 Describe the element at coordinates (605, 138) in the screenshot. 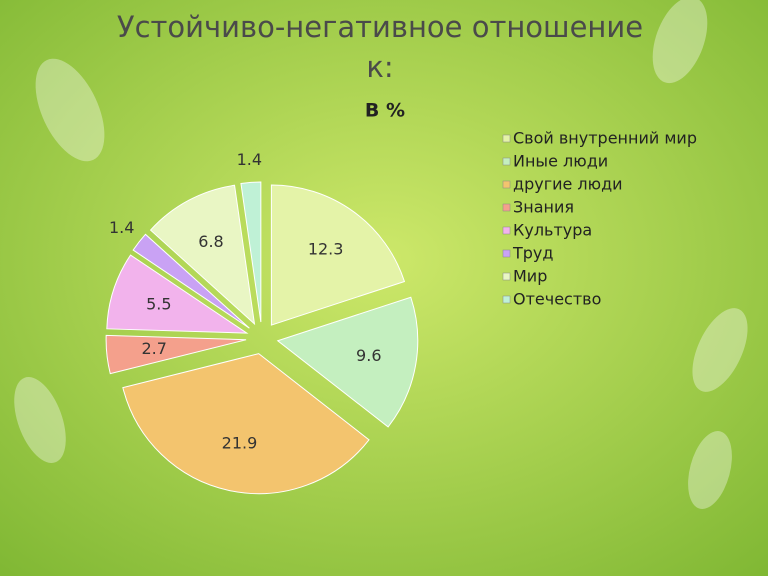

I see `legend-label: Свой внутренний мир` at that location.